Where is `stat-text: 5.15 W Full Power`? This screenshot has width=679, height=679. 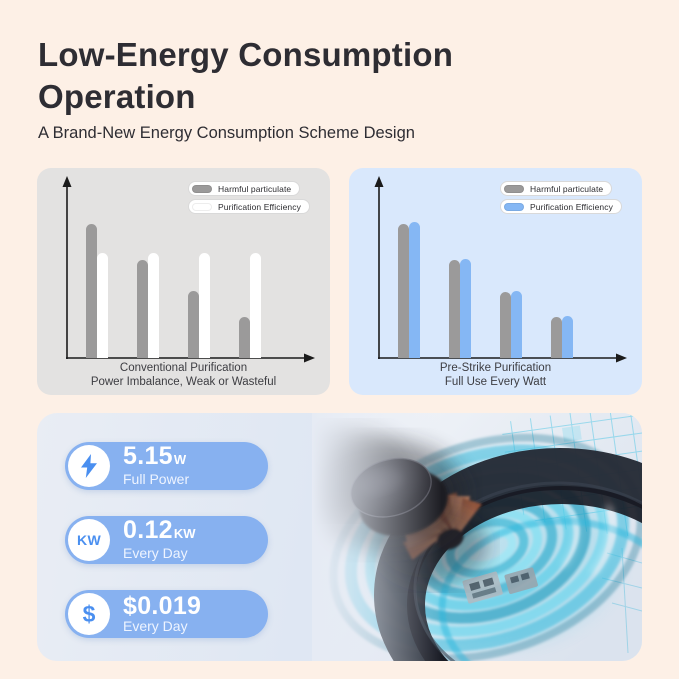 stat-text: 5.15 W Full Power is located at coordinates (156, 465).